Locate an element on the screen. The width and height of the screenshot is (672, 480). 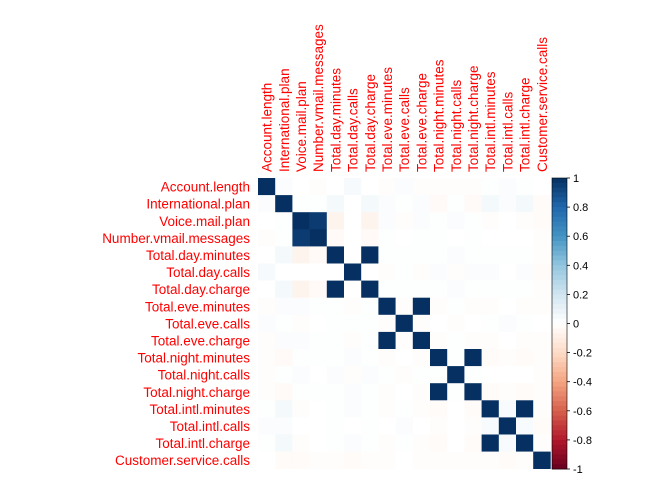
row-label: Total.eve.charge is located at coordinates (200, 340).